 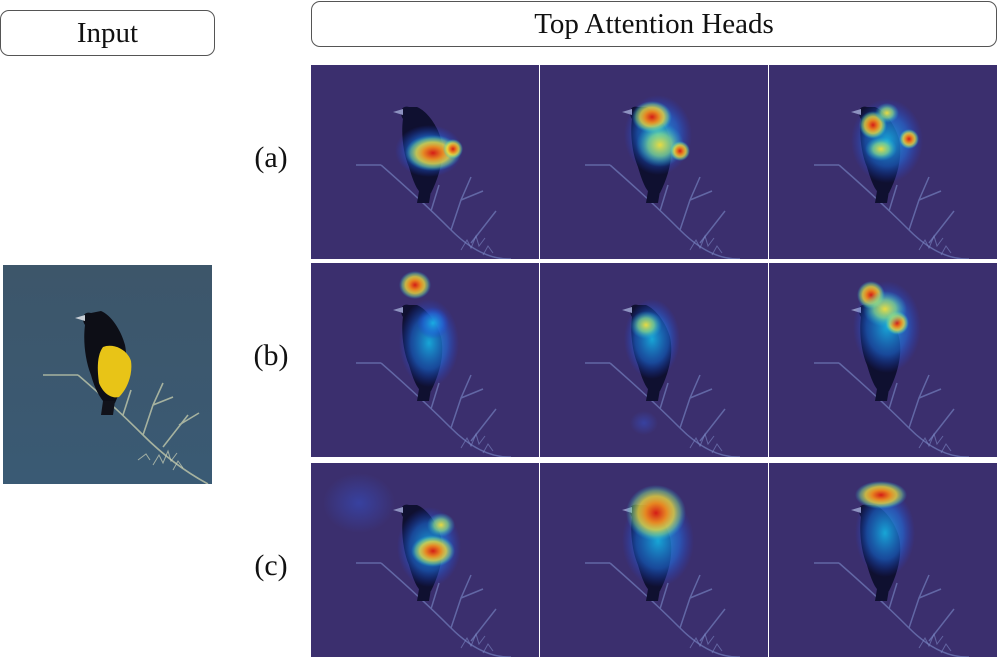 I want to click on input-header: Input, so click(x=107, y=33).